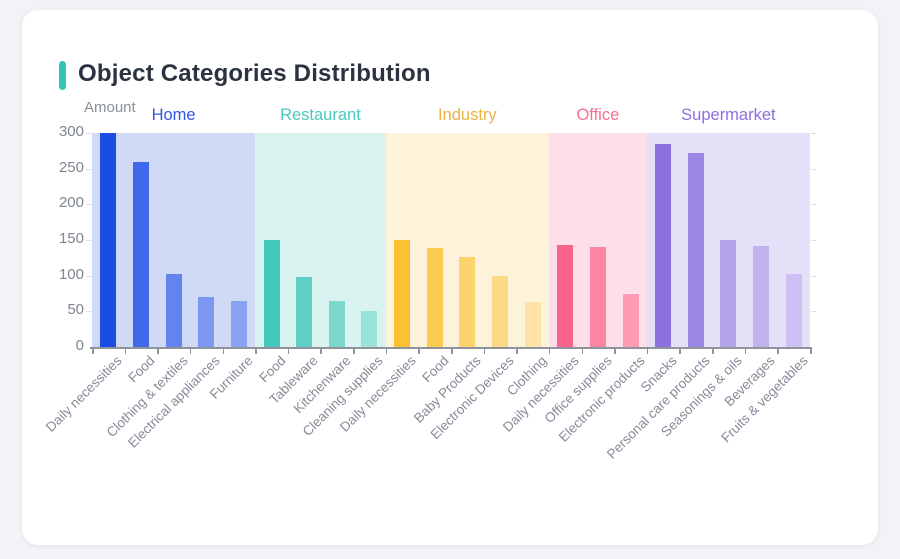 This screenshot has width=900, height=559. What do you see at coordinates (336, 323) in the screenshot?
I see `bar-kitchenware` at bounding box center [336, 323].